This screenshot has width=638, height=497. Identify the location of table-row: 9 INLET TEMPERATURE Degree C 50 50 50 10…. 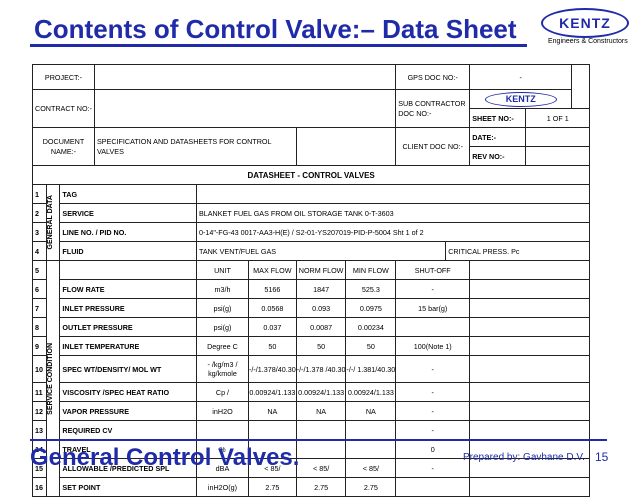
(311, 346).